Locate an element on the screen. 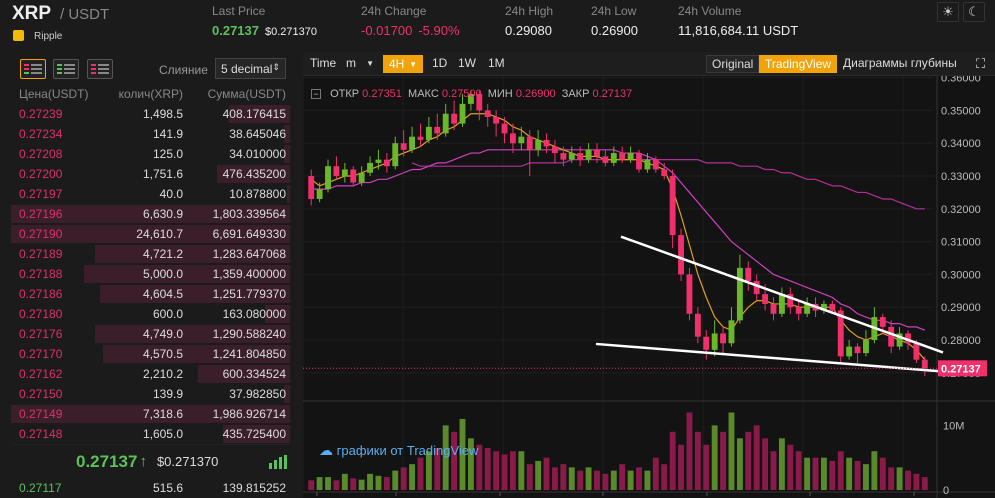 The height and width of the screenshot is (498, 995). ask-row: 0.27188 5,000.0 1,359.400000 is located at coordinates (150, 274).